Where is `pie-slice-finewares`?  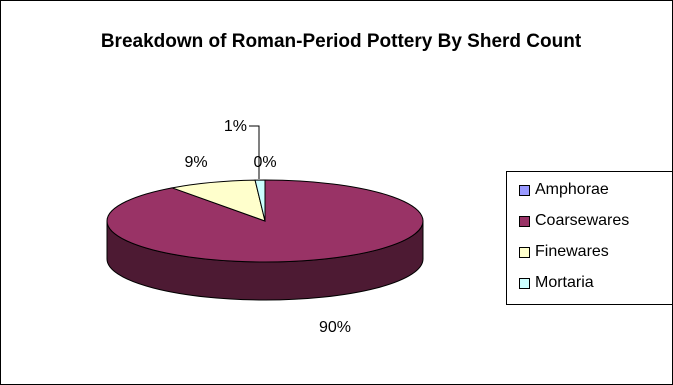 pie-slice-finewares is located at coordinates (218, 200).